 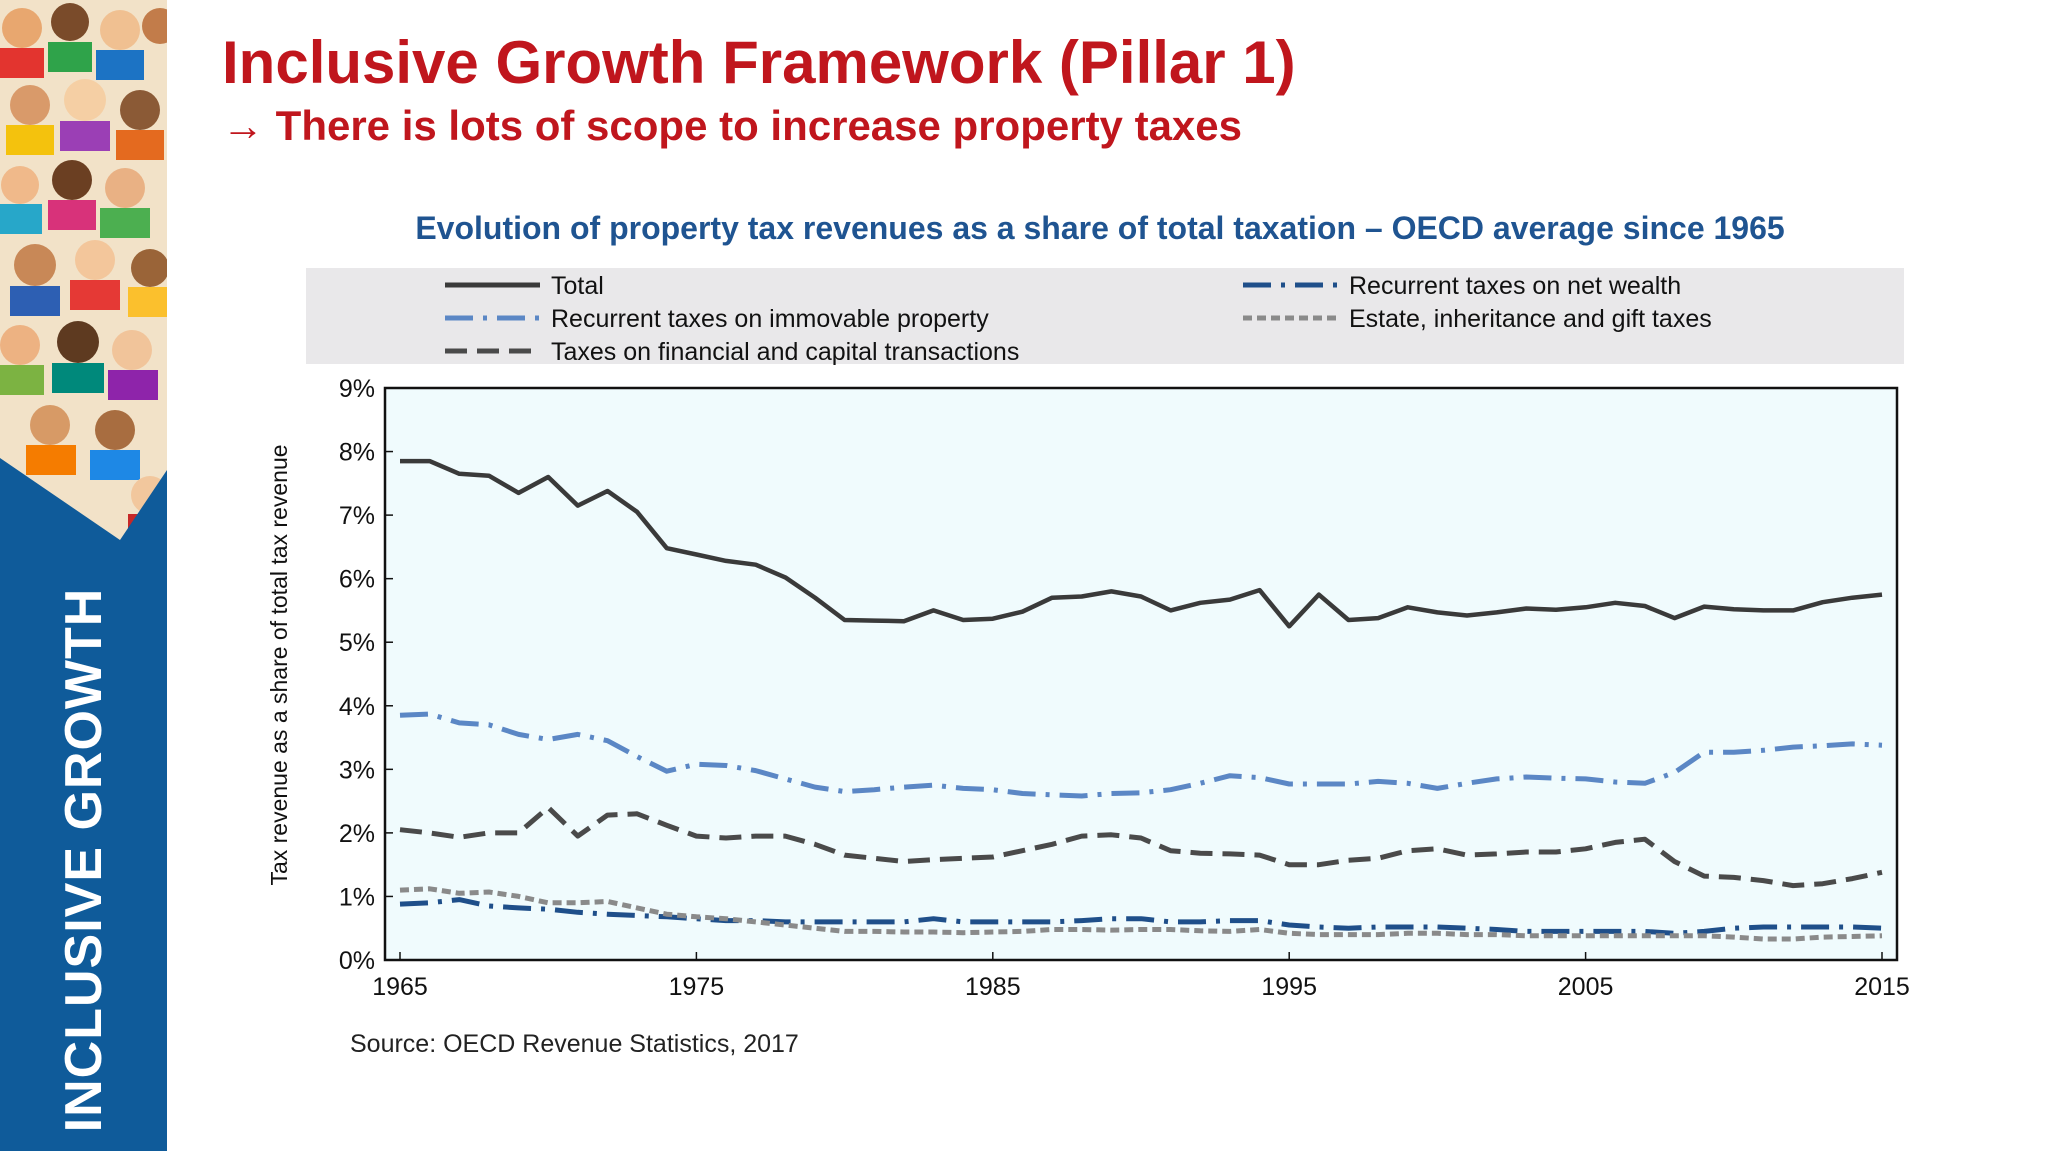 I want to click on y-tick-label: 8%, so click(x=357, y=453).